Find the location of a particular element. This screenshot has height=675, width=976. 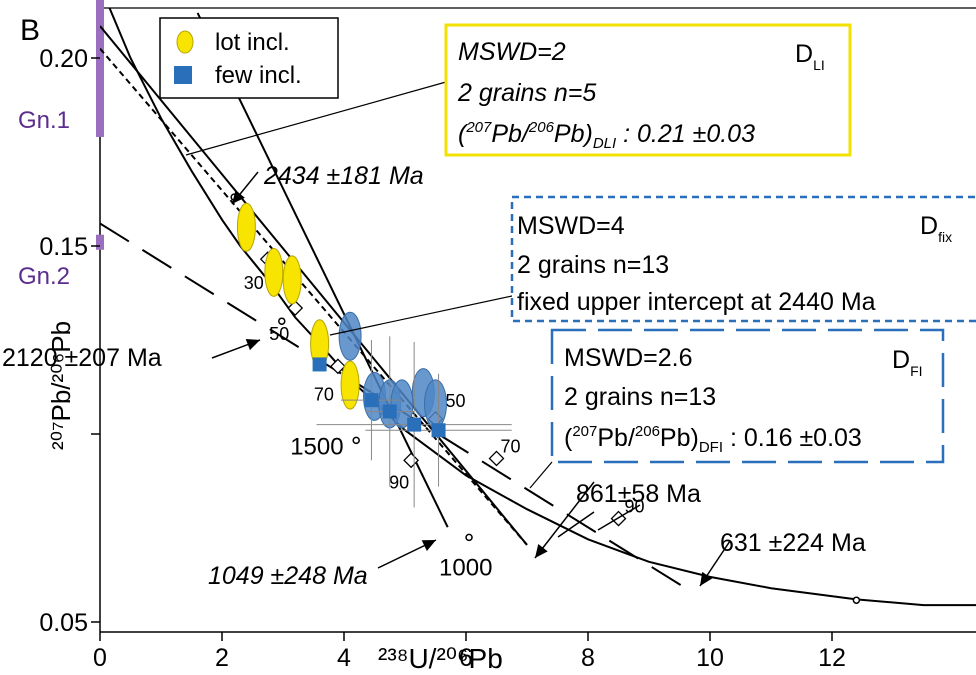

x-tick-label-1: 2 is located at coordinates (222, 658).